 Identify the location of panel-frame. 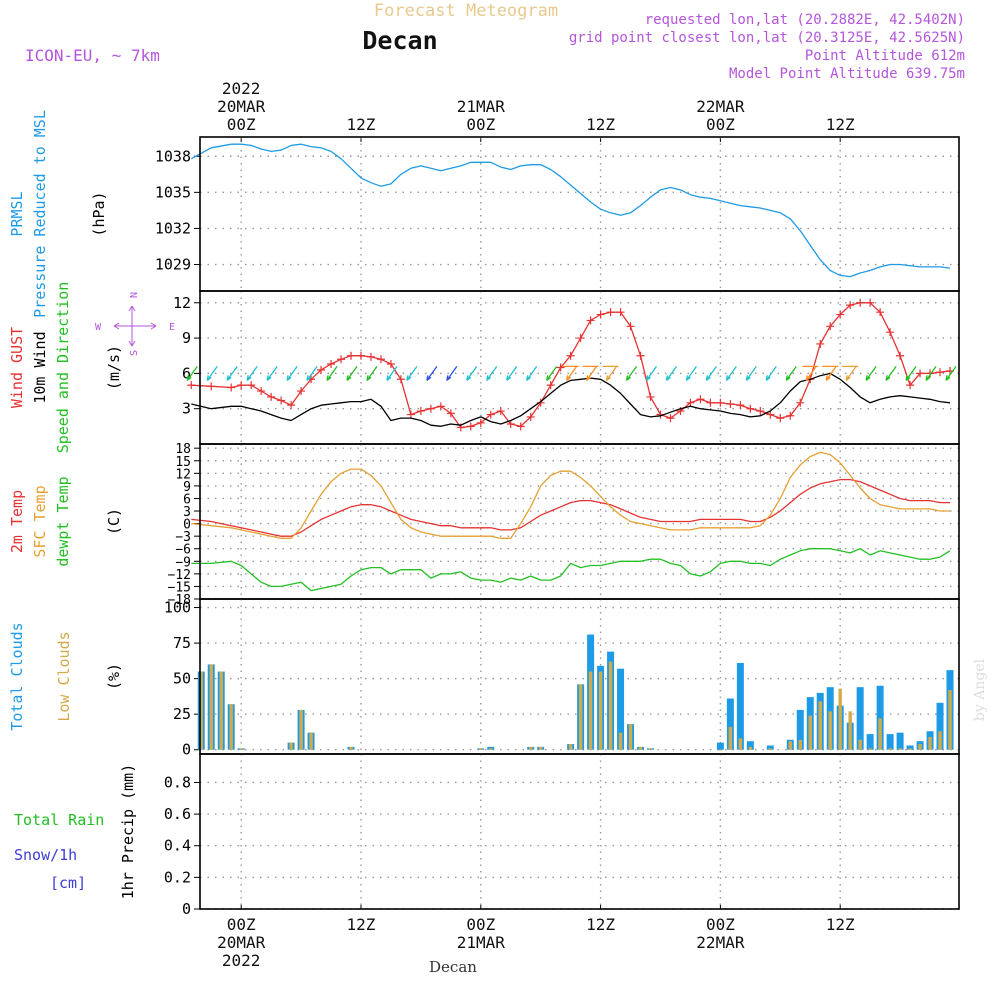
(579, 521).